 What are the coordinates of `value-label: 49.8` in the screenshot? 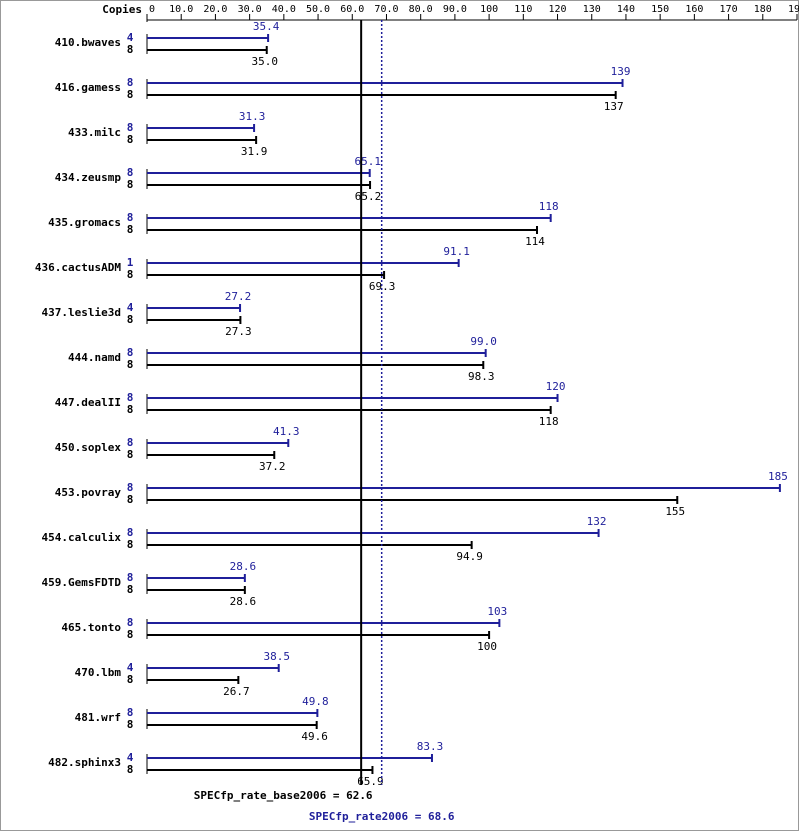 It's located at (315, 701).